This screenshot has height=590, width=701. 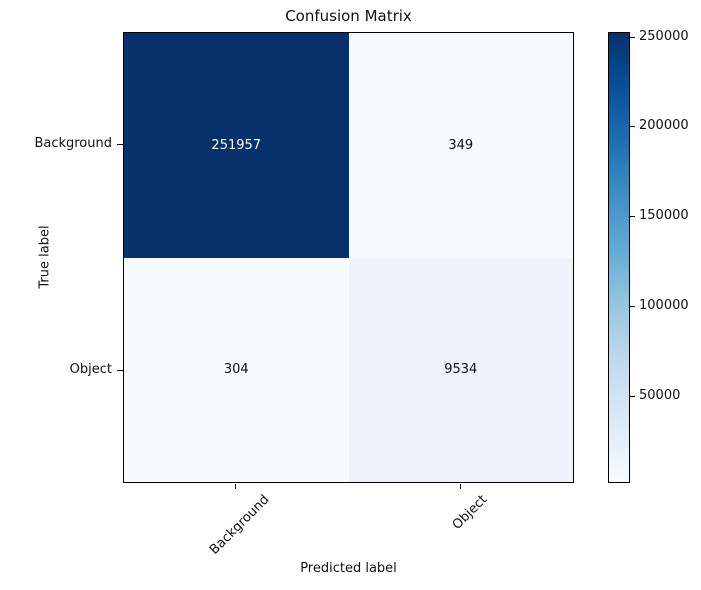 I want to click on matrix-cell-true-object-pred-object: 9534, so click(x=460, y=369).